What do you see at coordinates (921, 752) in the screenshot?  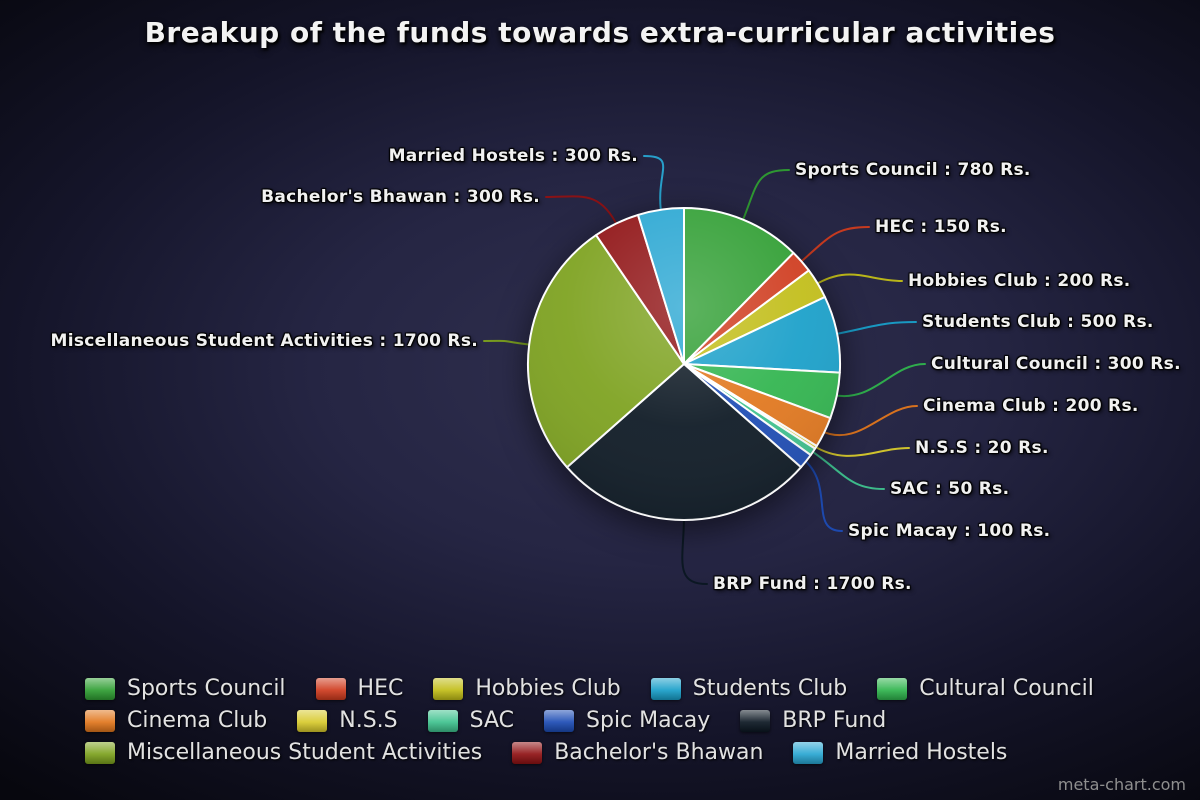 I see `legend-label: Married Hostels` at bounding box center [921, 752].